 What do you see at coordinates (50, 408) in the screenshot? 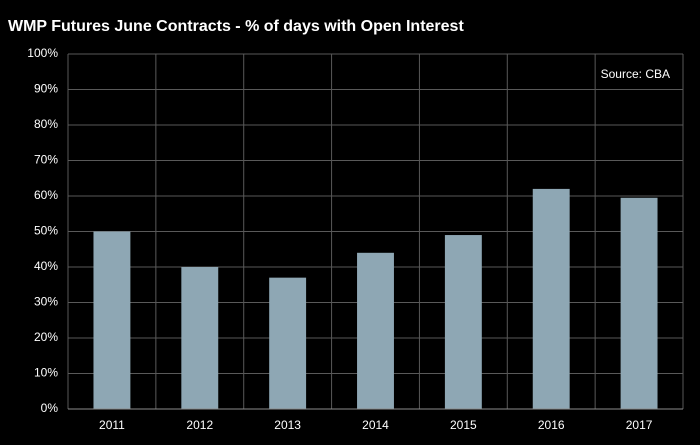
I see `y-tick-label: 0%` at bounding box center [50, 408].